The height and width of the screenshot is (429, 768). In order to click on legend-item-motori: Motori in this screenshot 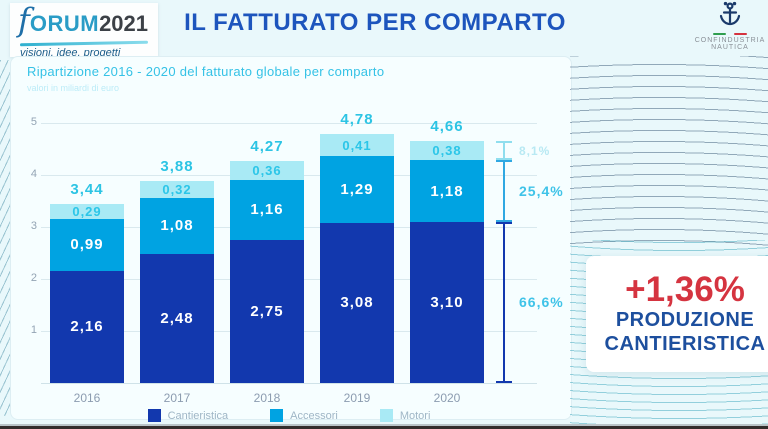, I will do `click(405, 415)`.